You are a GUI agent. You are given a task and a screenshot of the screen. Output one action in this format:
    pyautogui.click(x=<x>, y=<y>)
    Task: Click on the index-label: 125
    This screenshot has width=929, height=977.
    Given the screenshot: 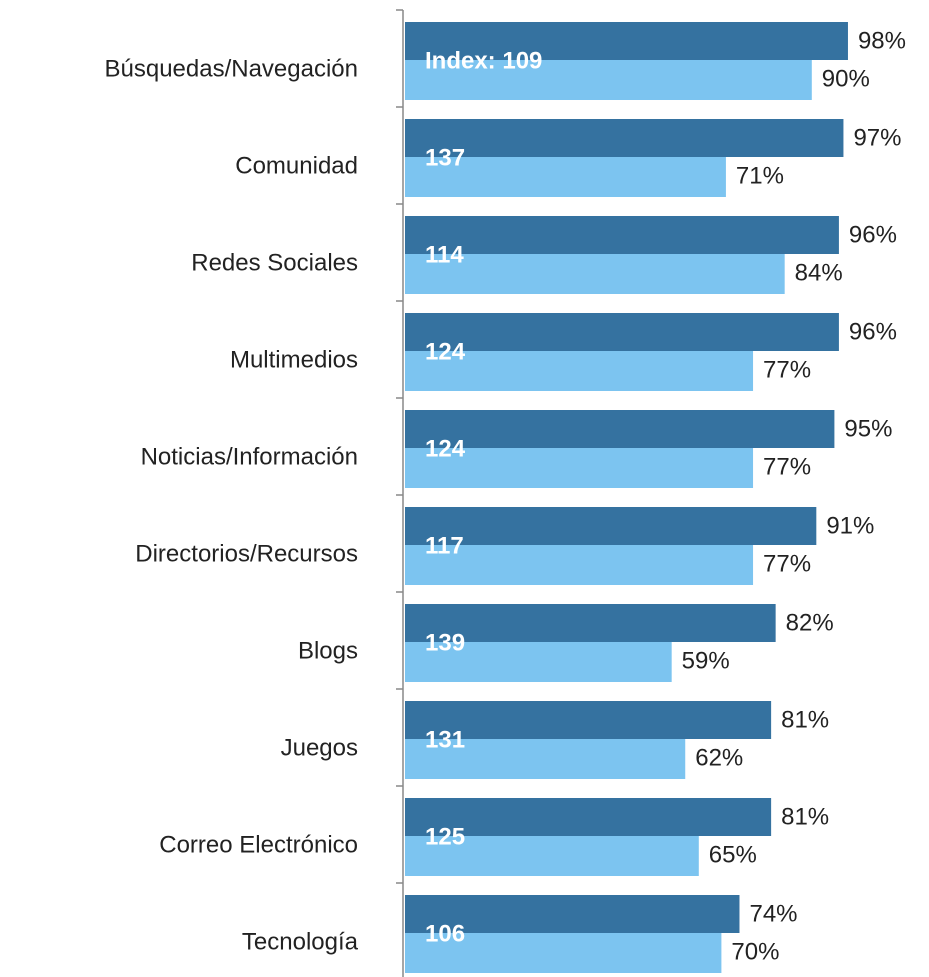 What is the action you would take?
    pyautogui.click(x=445, y=836)
    